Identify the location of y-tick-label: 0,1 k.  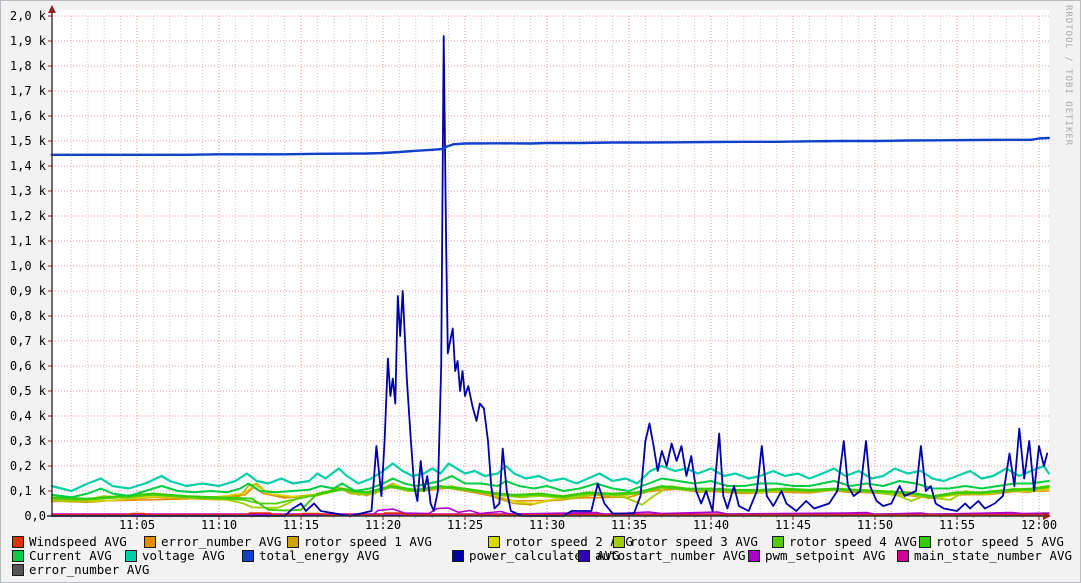
(27, 491).